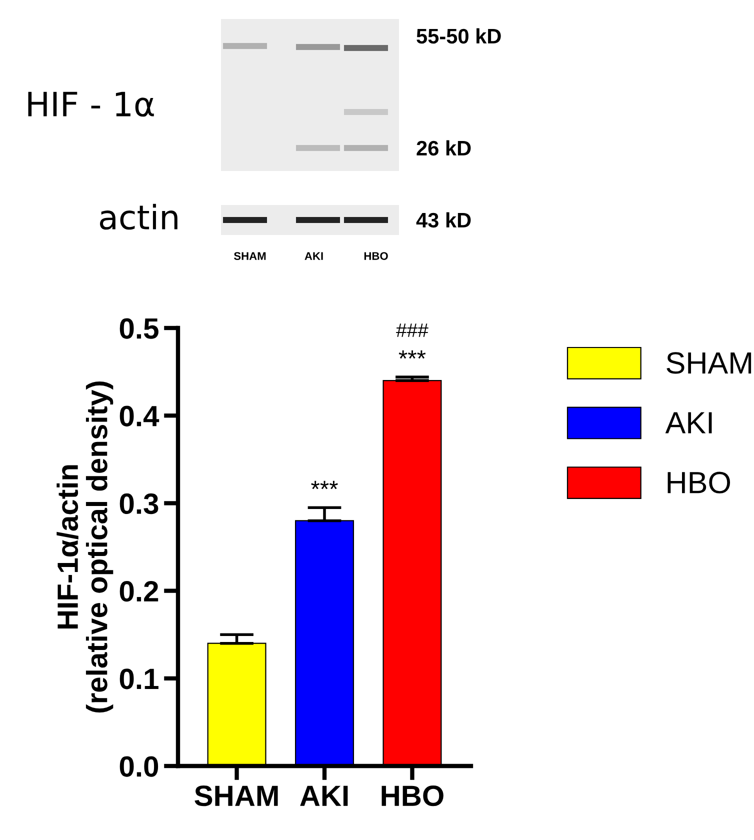 Image resolution: width=754 pixels, height=840 pixels. I want to click on text: AKI, so click(313, 256).